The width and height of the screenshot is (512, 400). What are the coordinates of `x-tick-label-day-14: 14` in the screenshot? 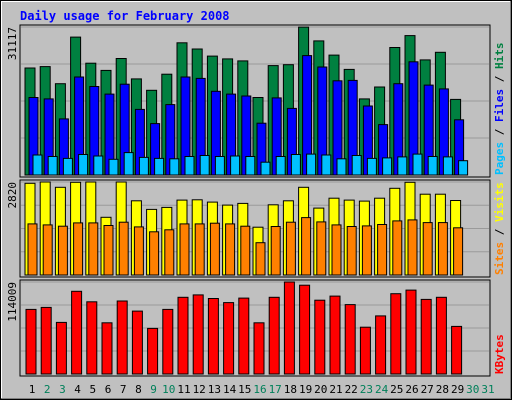 It's located at (230, 389).